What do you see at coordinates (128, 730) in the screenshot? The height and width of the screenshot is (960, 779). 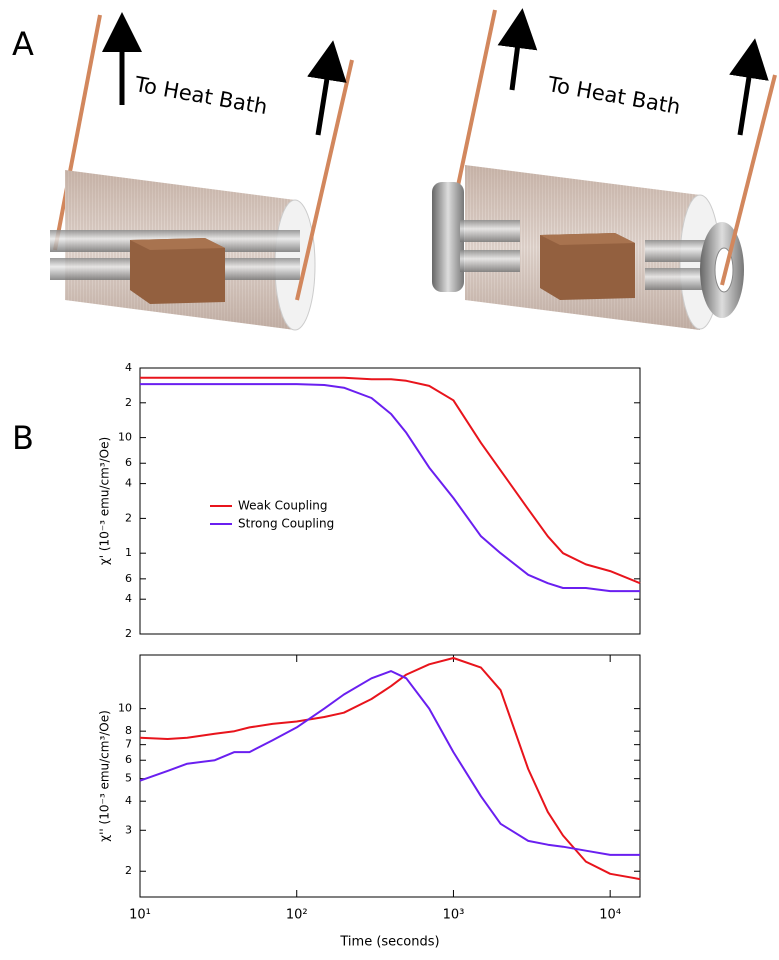 I see `y-tick-label: 8` at bounding box center [128, 730].